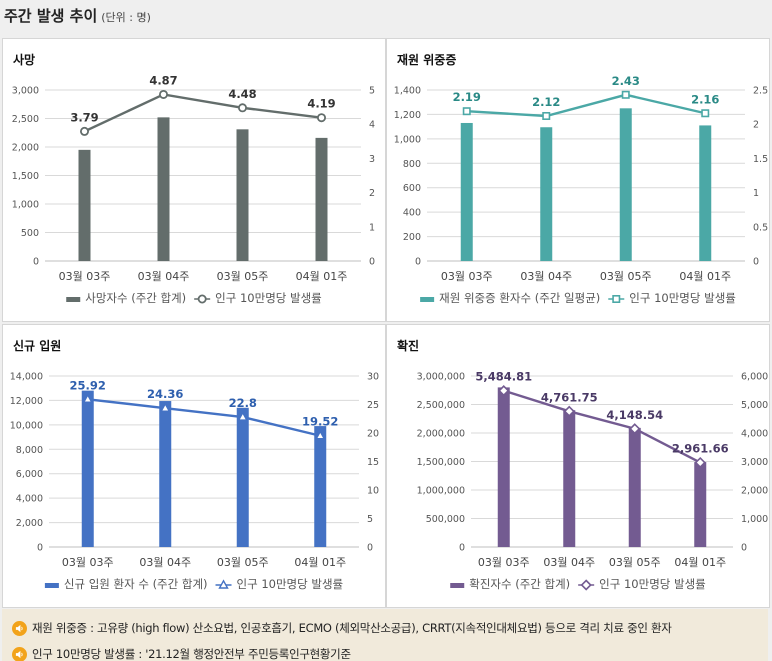  I want to click on left-tick-label: 200, so click(412, 237).